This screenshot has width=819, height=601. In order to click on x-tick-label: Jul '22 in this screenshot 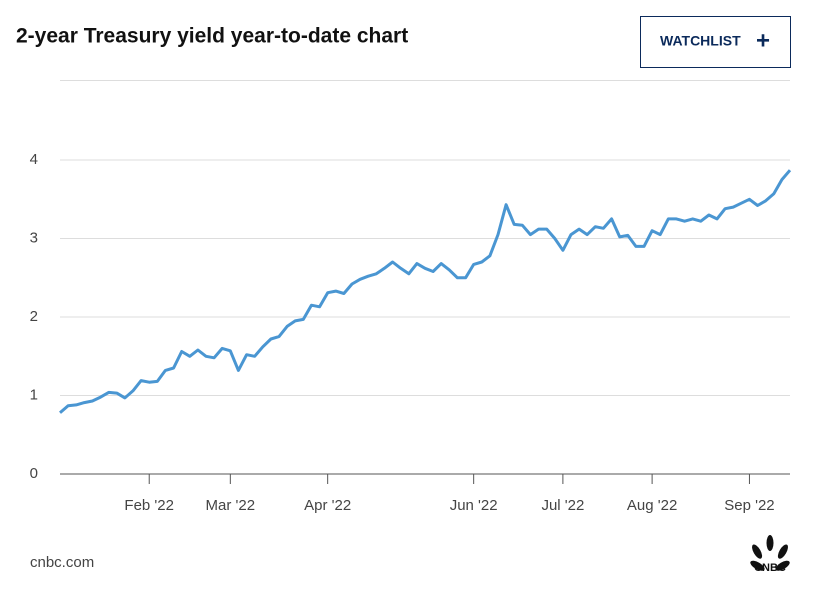, I will do `click(562, 505)`.